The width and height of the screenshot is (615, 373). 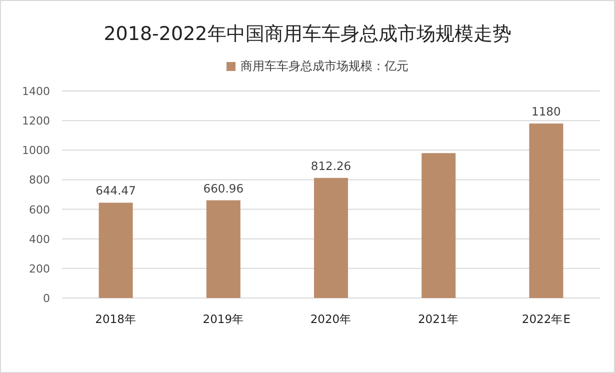 I want to click on y-tick-label: 1200, so click(x=36, y=121).